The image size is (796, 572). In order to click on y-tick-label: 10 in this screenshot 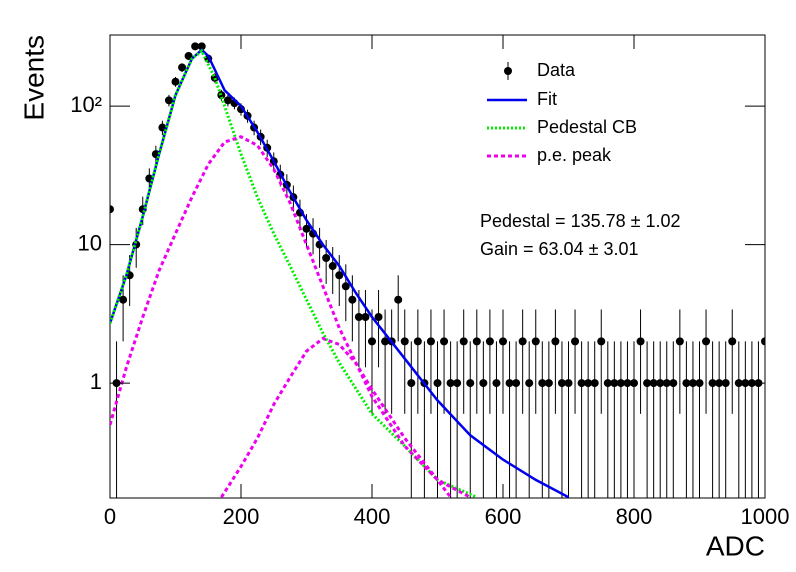, I will do `click(90, 242)`.